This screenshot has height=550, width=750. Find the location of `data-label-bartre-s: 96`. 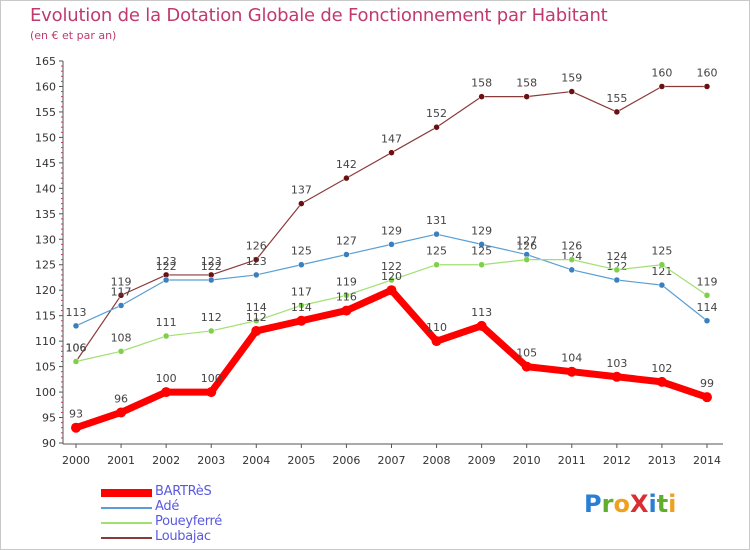

data-label-bartre-s: 96 is located at coordinates (121, 398).